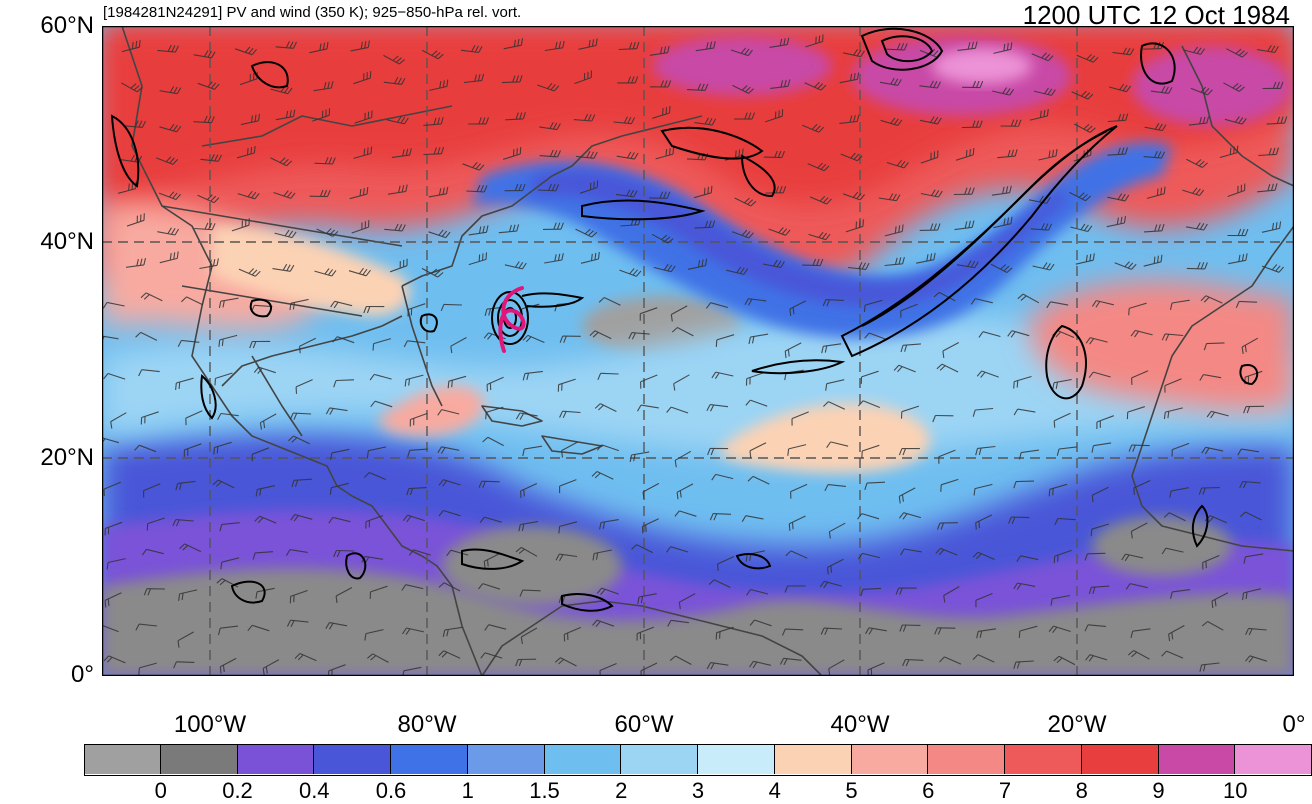 This screenshot has width=1312, height=804. Describe the element at coordinates (427, 724) in the screenshot. I see `lon-label-80w: 80°W` at that location.